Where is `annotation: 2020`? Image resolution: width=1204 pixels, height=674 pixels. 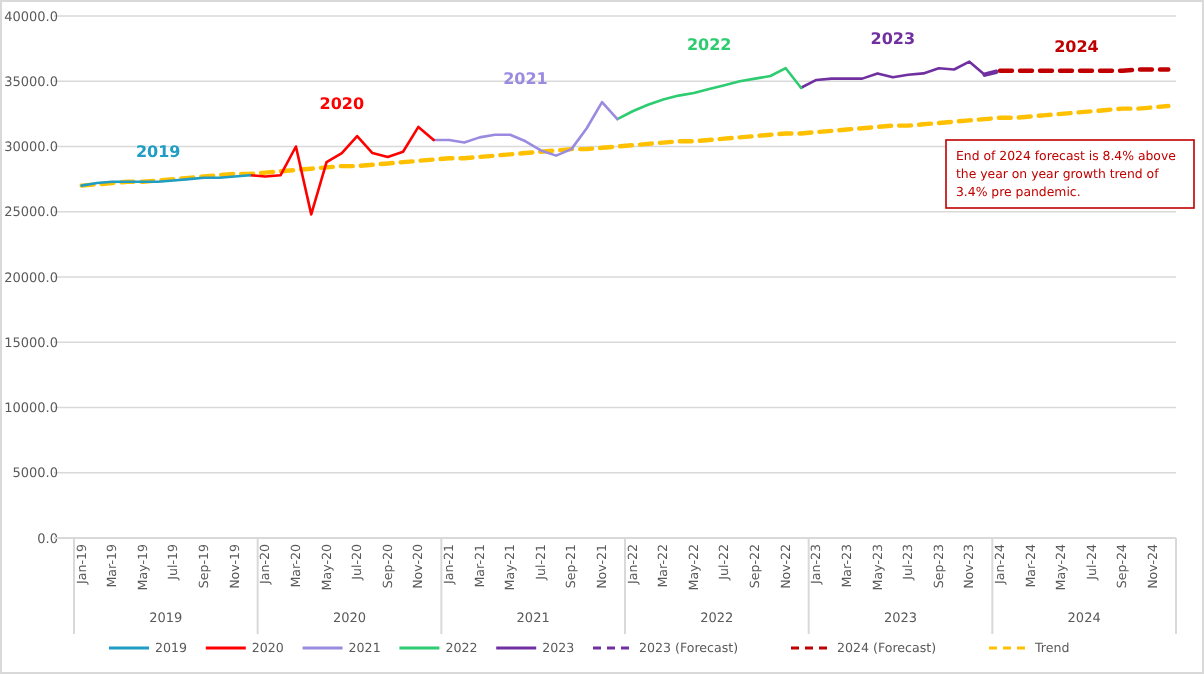
annotation: 2020 is located at coordinates (342, 103).